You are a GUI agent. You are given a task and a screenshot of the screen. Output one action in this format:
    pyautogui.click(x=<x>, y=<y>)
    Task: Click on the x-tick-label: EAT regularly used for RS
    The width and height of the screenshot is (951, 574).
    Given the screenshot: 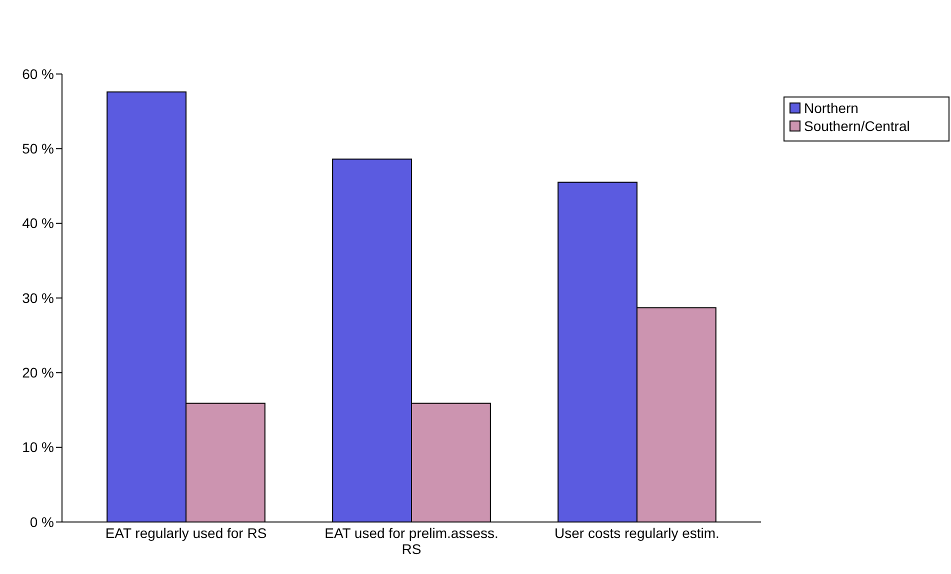 What is the action you would take?
    pyautogui.click(x=186, y=533)
    